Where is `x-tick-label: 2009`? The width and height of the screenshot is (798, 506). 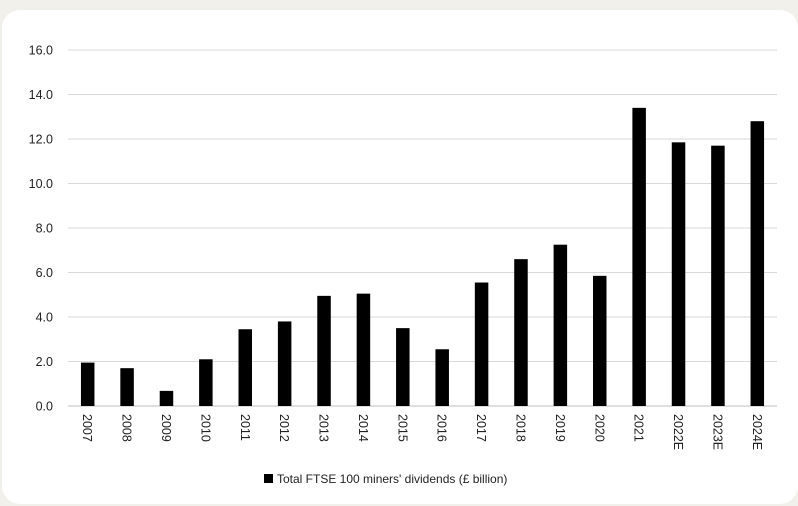
x-tick-label: 2009 is located at coordinates (166, 428).